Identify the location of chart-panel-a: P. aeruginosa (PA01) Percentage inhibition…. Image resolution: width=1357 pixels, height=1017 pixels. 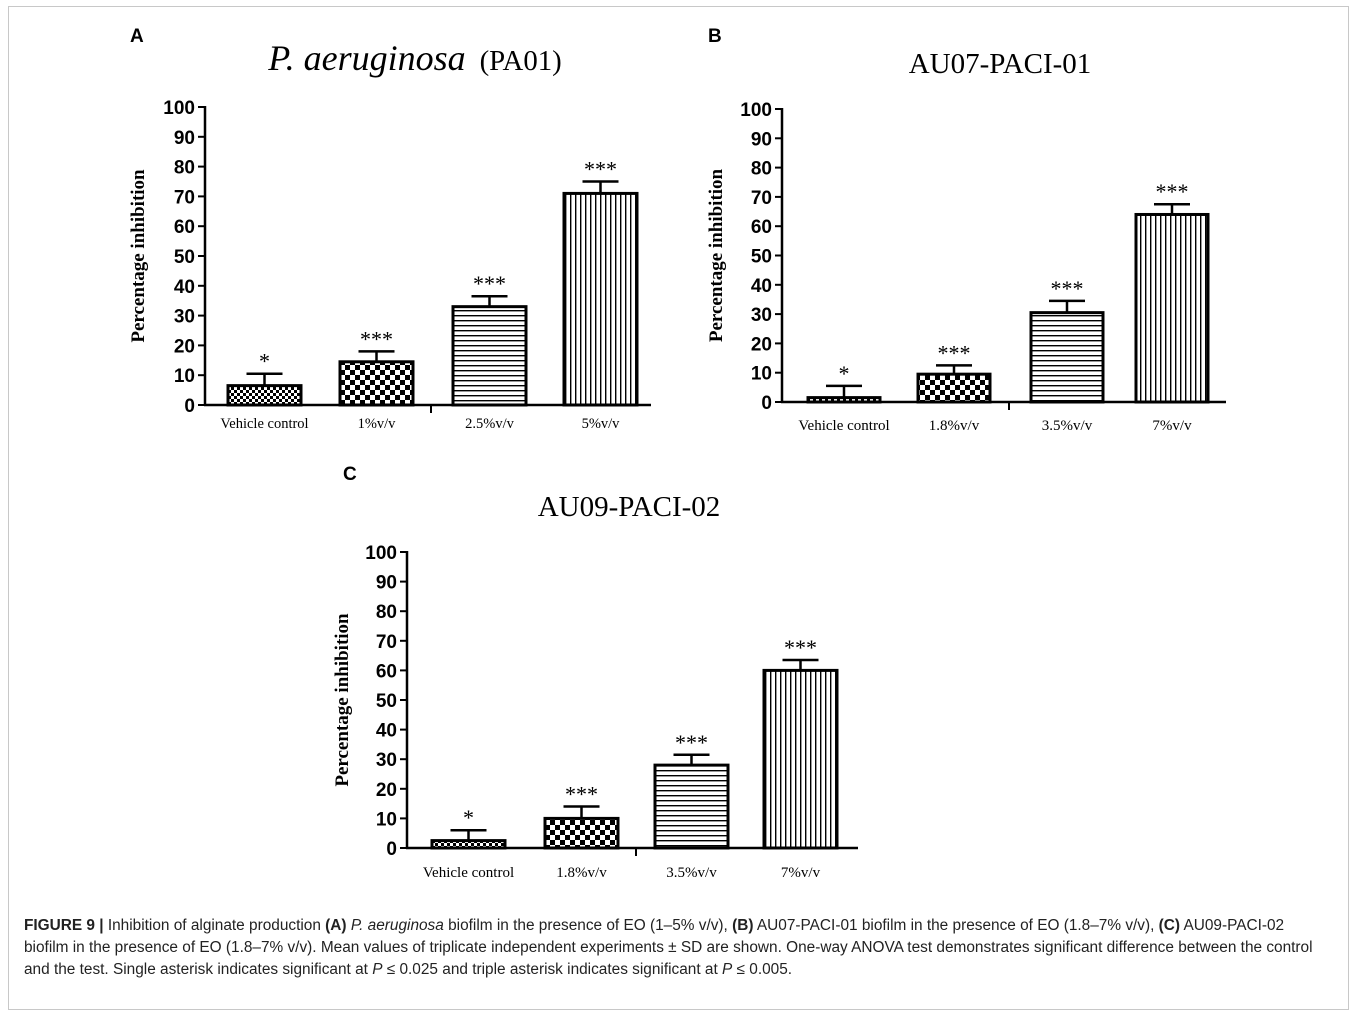
(389, 235).